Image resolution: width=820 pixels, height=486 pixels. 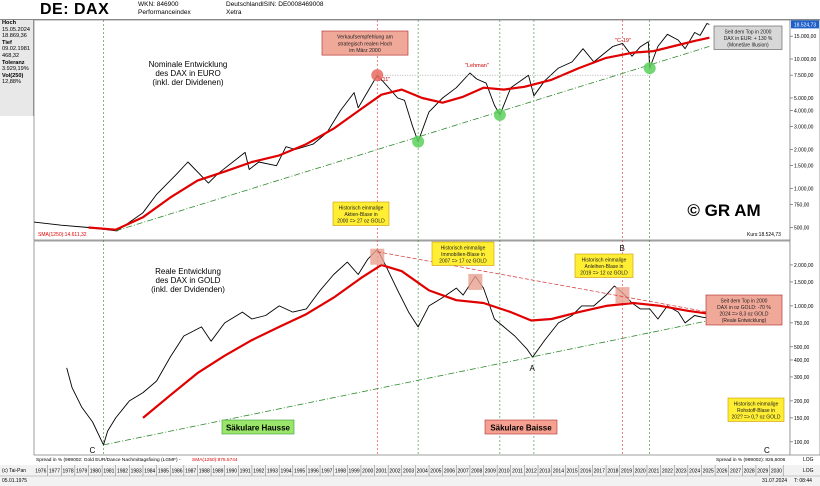 What do you see at coordinates (804, 283) in the screenshot?
I see `y-tick-label-real: 1.500,00` at bounding box center [804, 283].